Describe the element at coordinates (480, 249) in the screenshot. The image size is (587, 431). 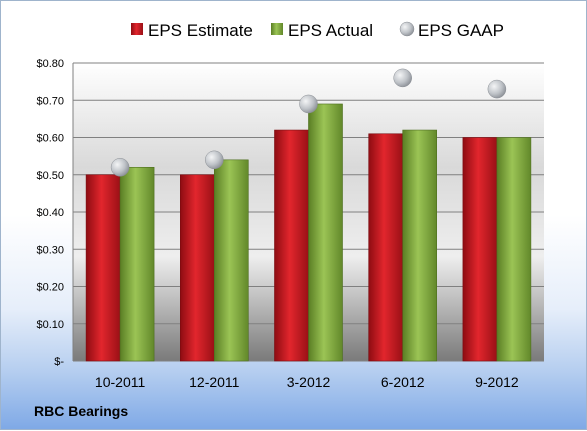
I see `bar-eps-estimate-9-2012` at that location.